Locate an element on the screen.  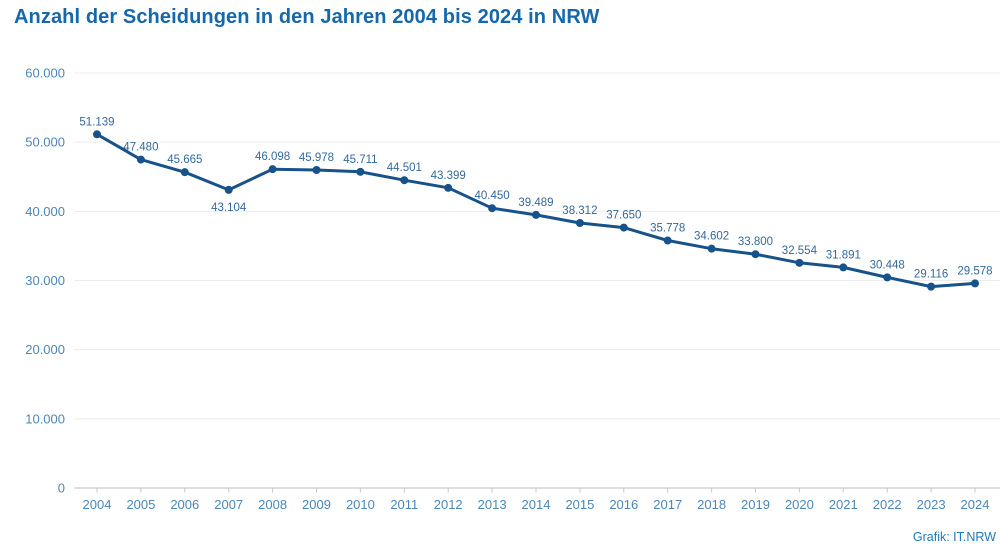
x-axis-tick-label: 2016 is located at coordinates (623, 504).